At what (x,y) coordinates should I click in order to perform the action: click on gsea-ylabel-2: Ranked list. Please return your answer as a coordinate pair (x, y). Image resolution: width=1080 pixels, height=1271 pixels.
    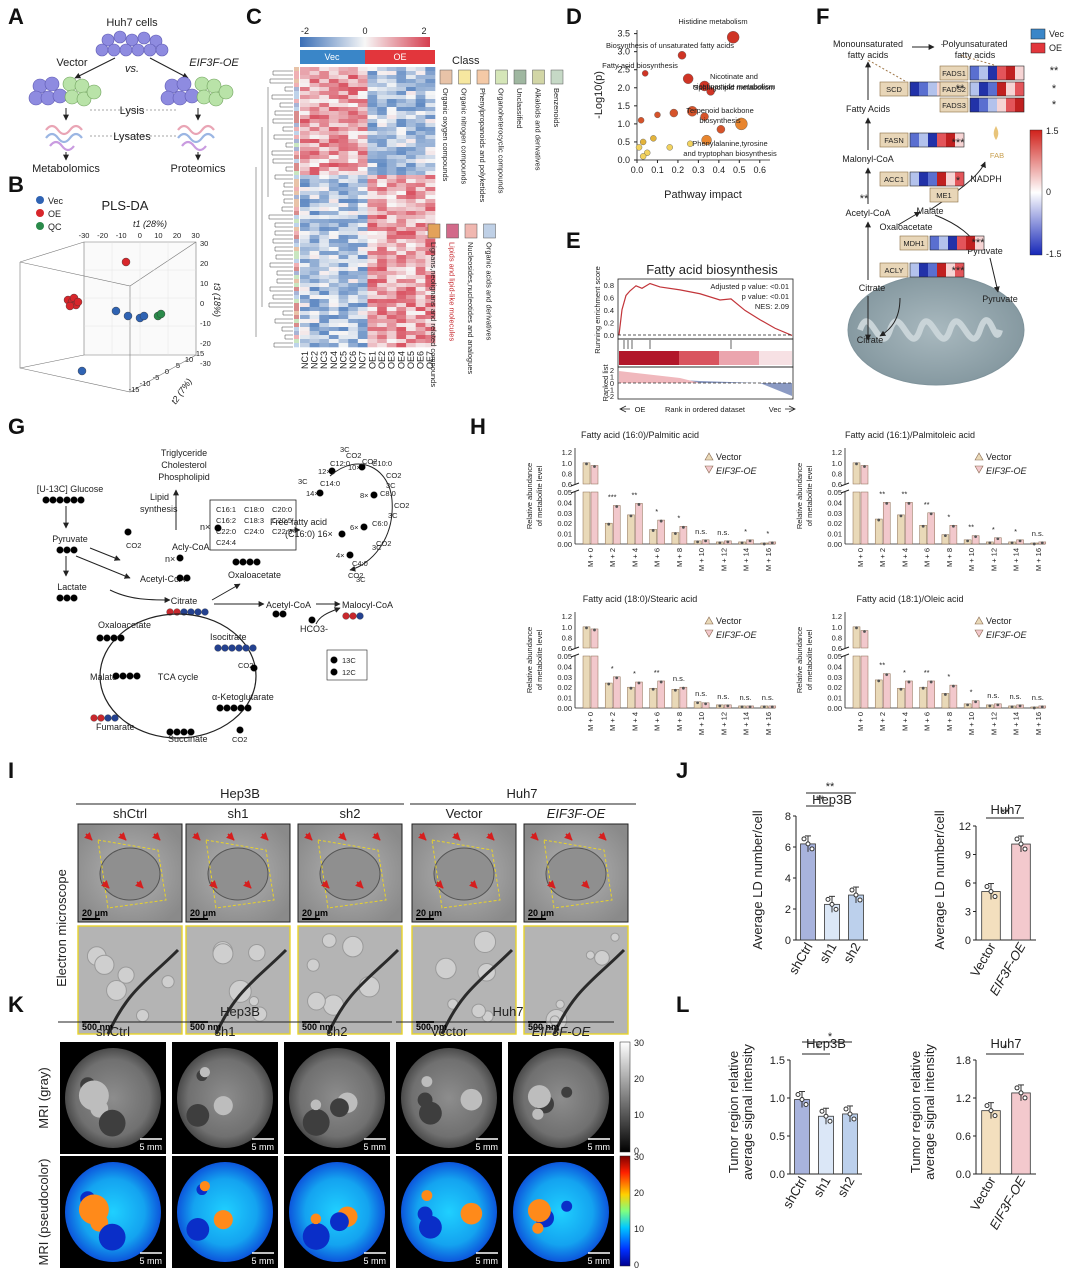
    Looking at the image, I should click on (605, 383).